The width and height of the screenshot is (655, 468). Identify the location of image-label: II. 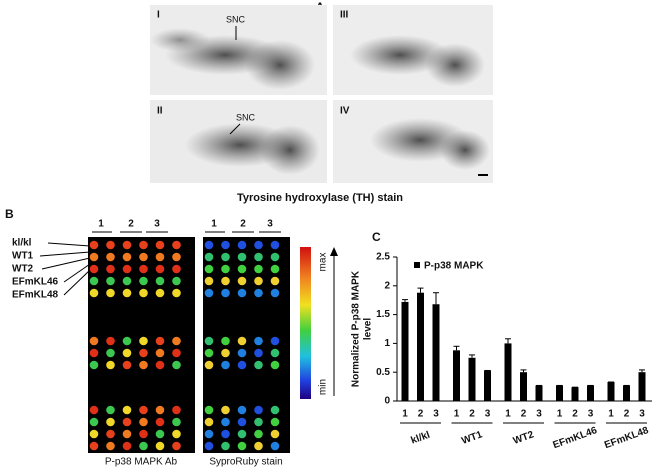
(160, 111).